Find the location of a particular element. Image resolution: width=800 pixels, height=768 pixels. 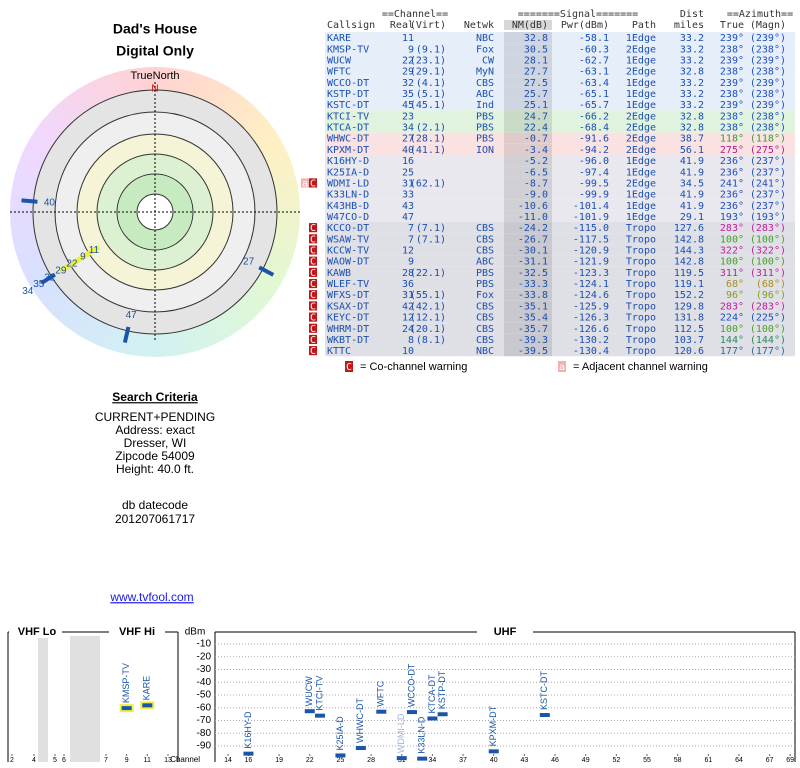

column-header: Netwk is located at coordinates (479, 25).